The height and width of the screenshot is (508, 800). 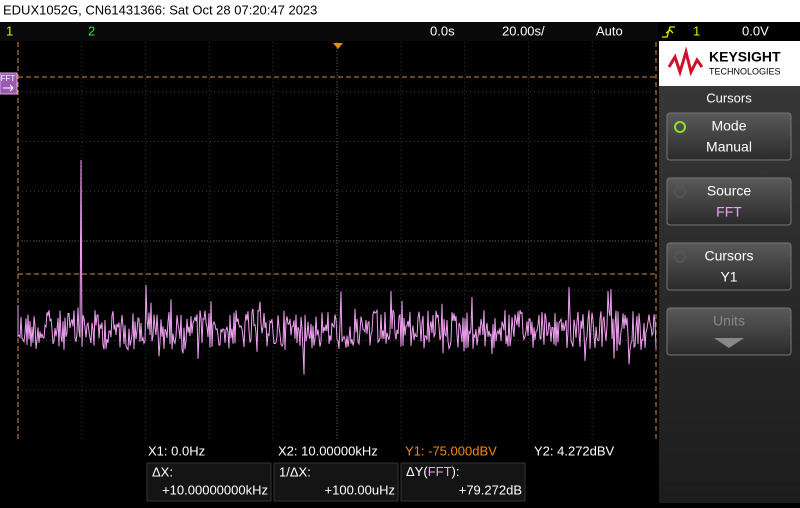 What do you see at coordinates (360, 489) in the screenshot?
I see `inverse-delta-x-value: +100.00uHz` at bounding box center [360, 489].